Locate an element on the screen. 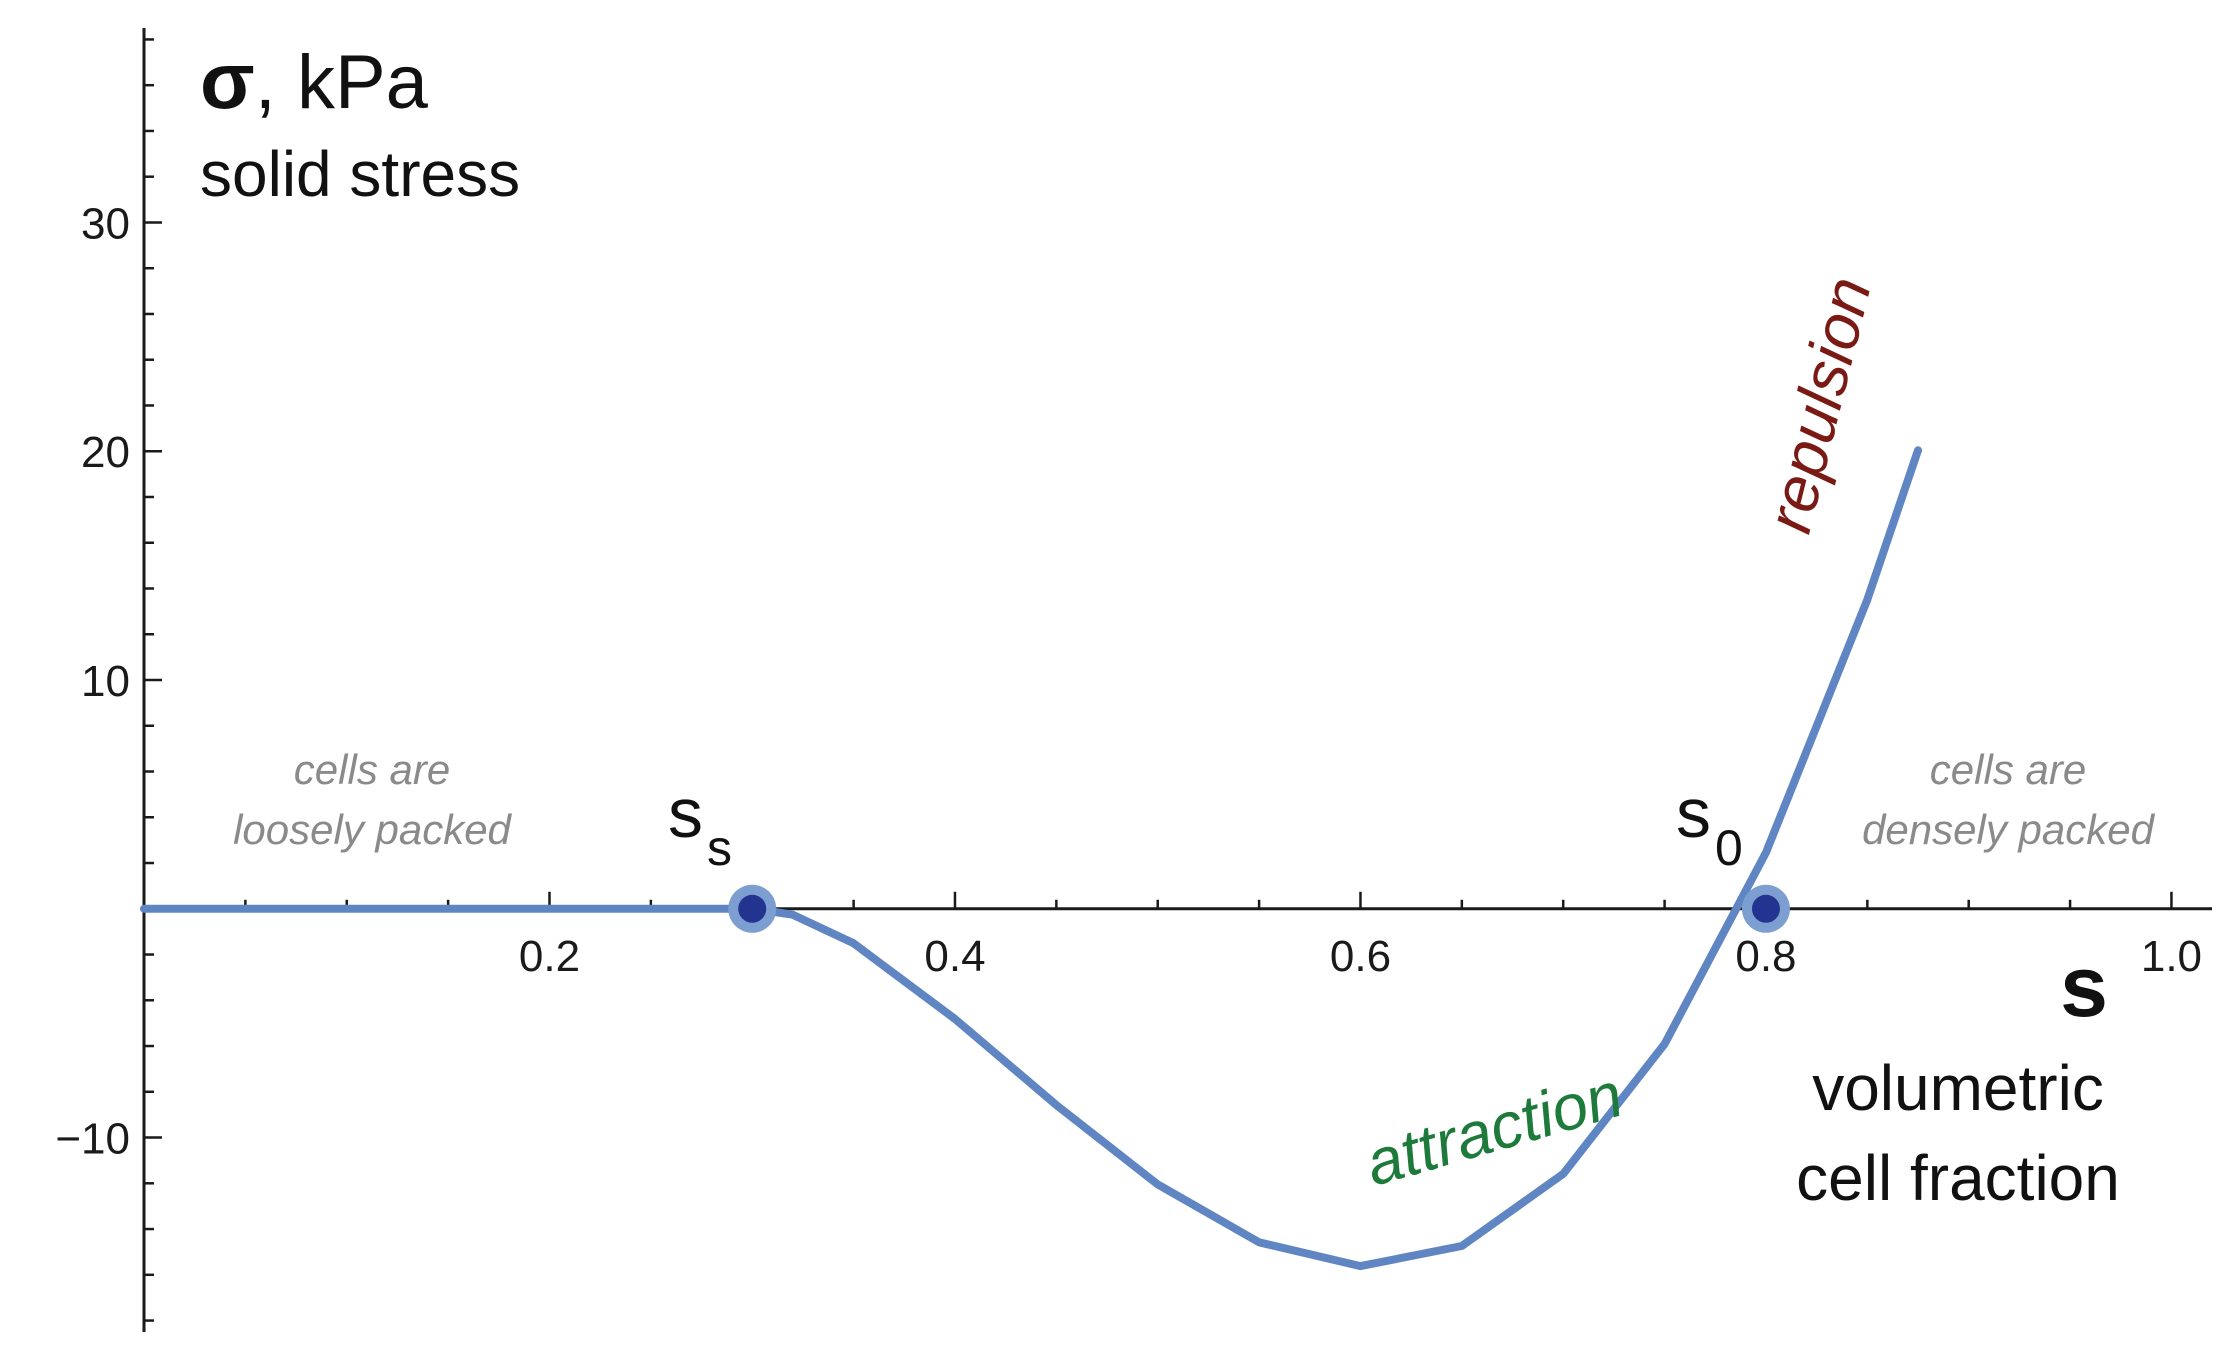 The image size is (2222, 1346). x-minor-ticks is located at coordinates (1158, 904).